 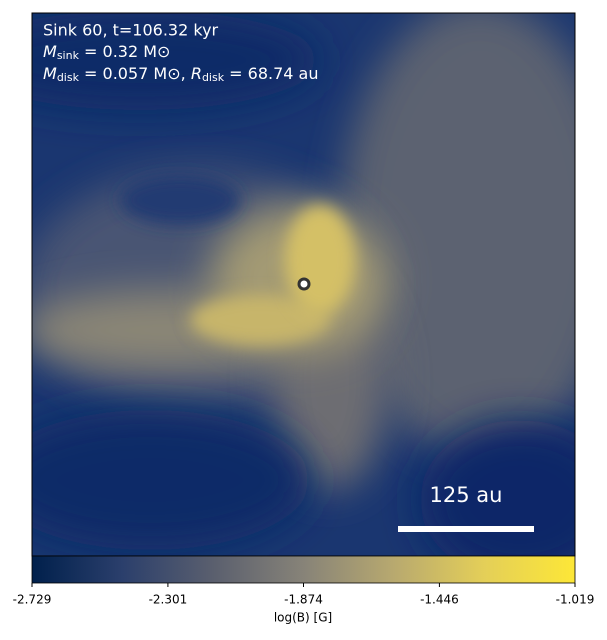 I want to click on colorbar, so click(x=303, y=569).